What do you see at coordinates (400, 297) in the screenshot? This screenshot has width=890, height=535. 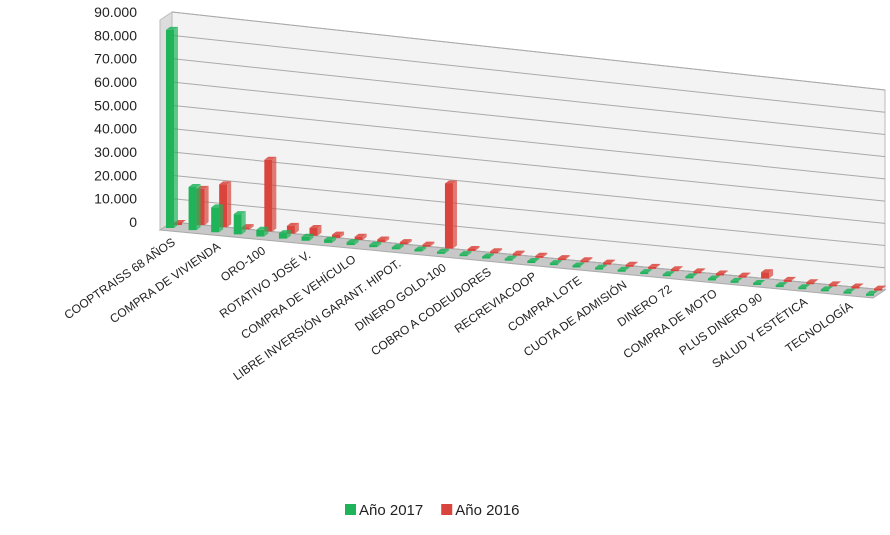 I see `x-tick-label: DINERO GOLD-100` at bounding box center [400, 297].